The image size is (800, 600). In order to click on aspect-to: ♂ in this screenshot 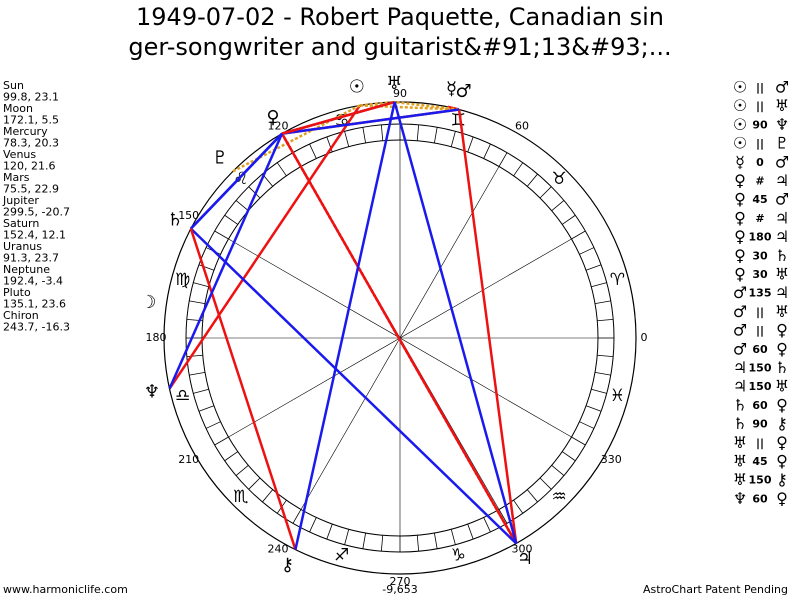, I will do `click(782, 87)`.